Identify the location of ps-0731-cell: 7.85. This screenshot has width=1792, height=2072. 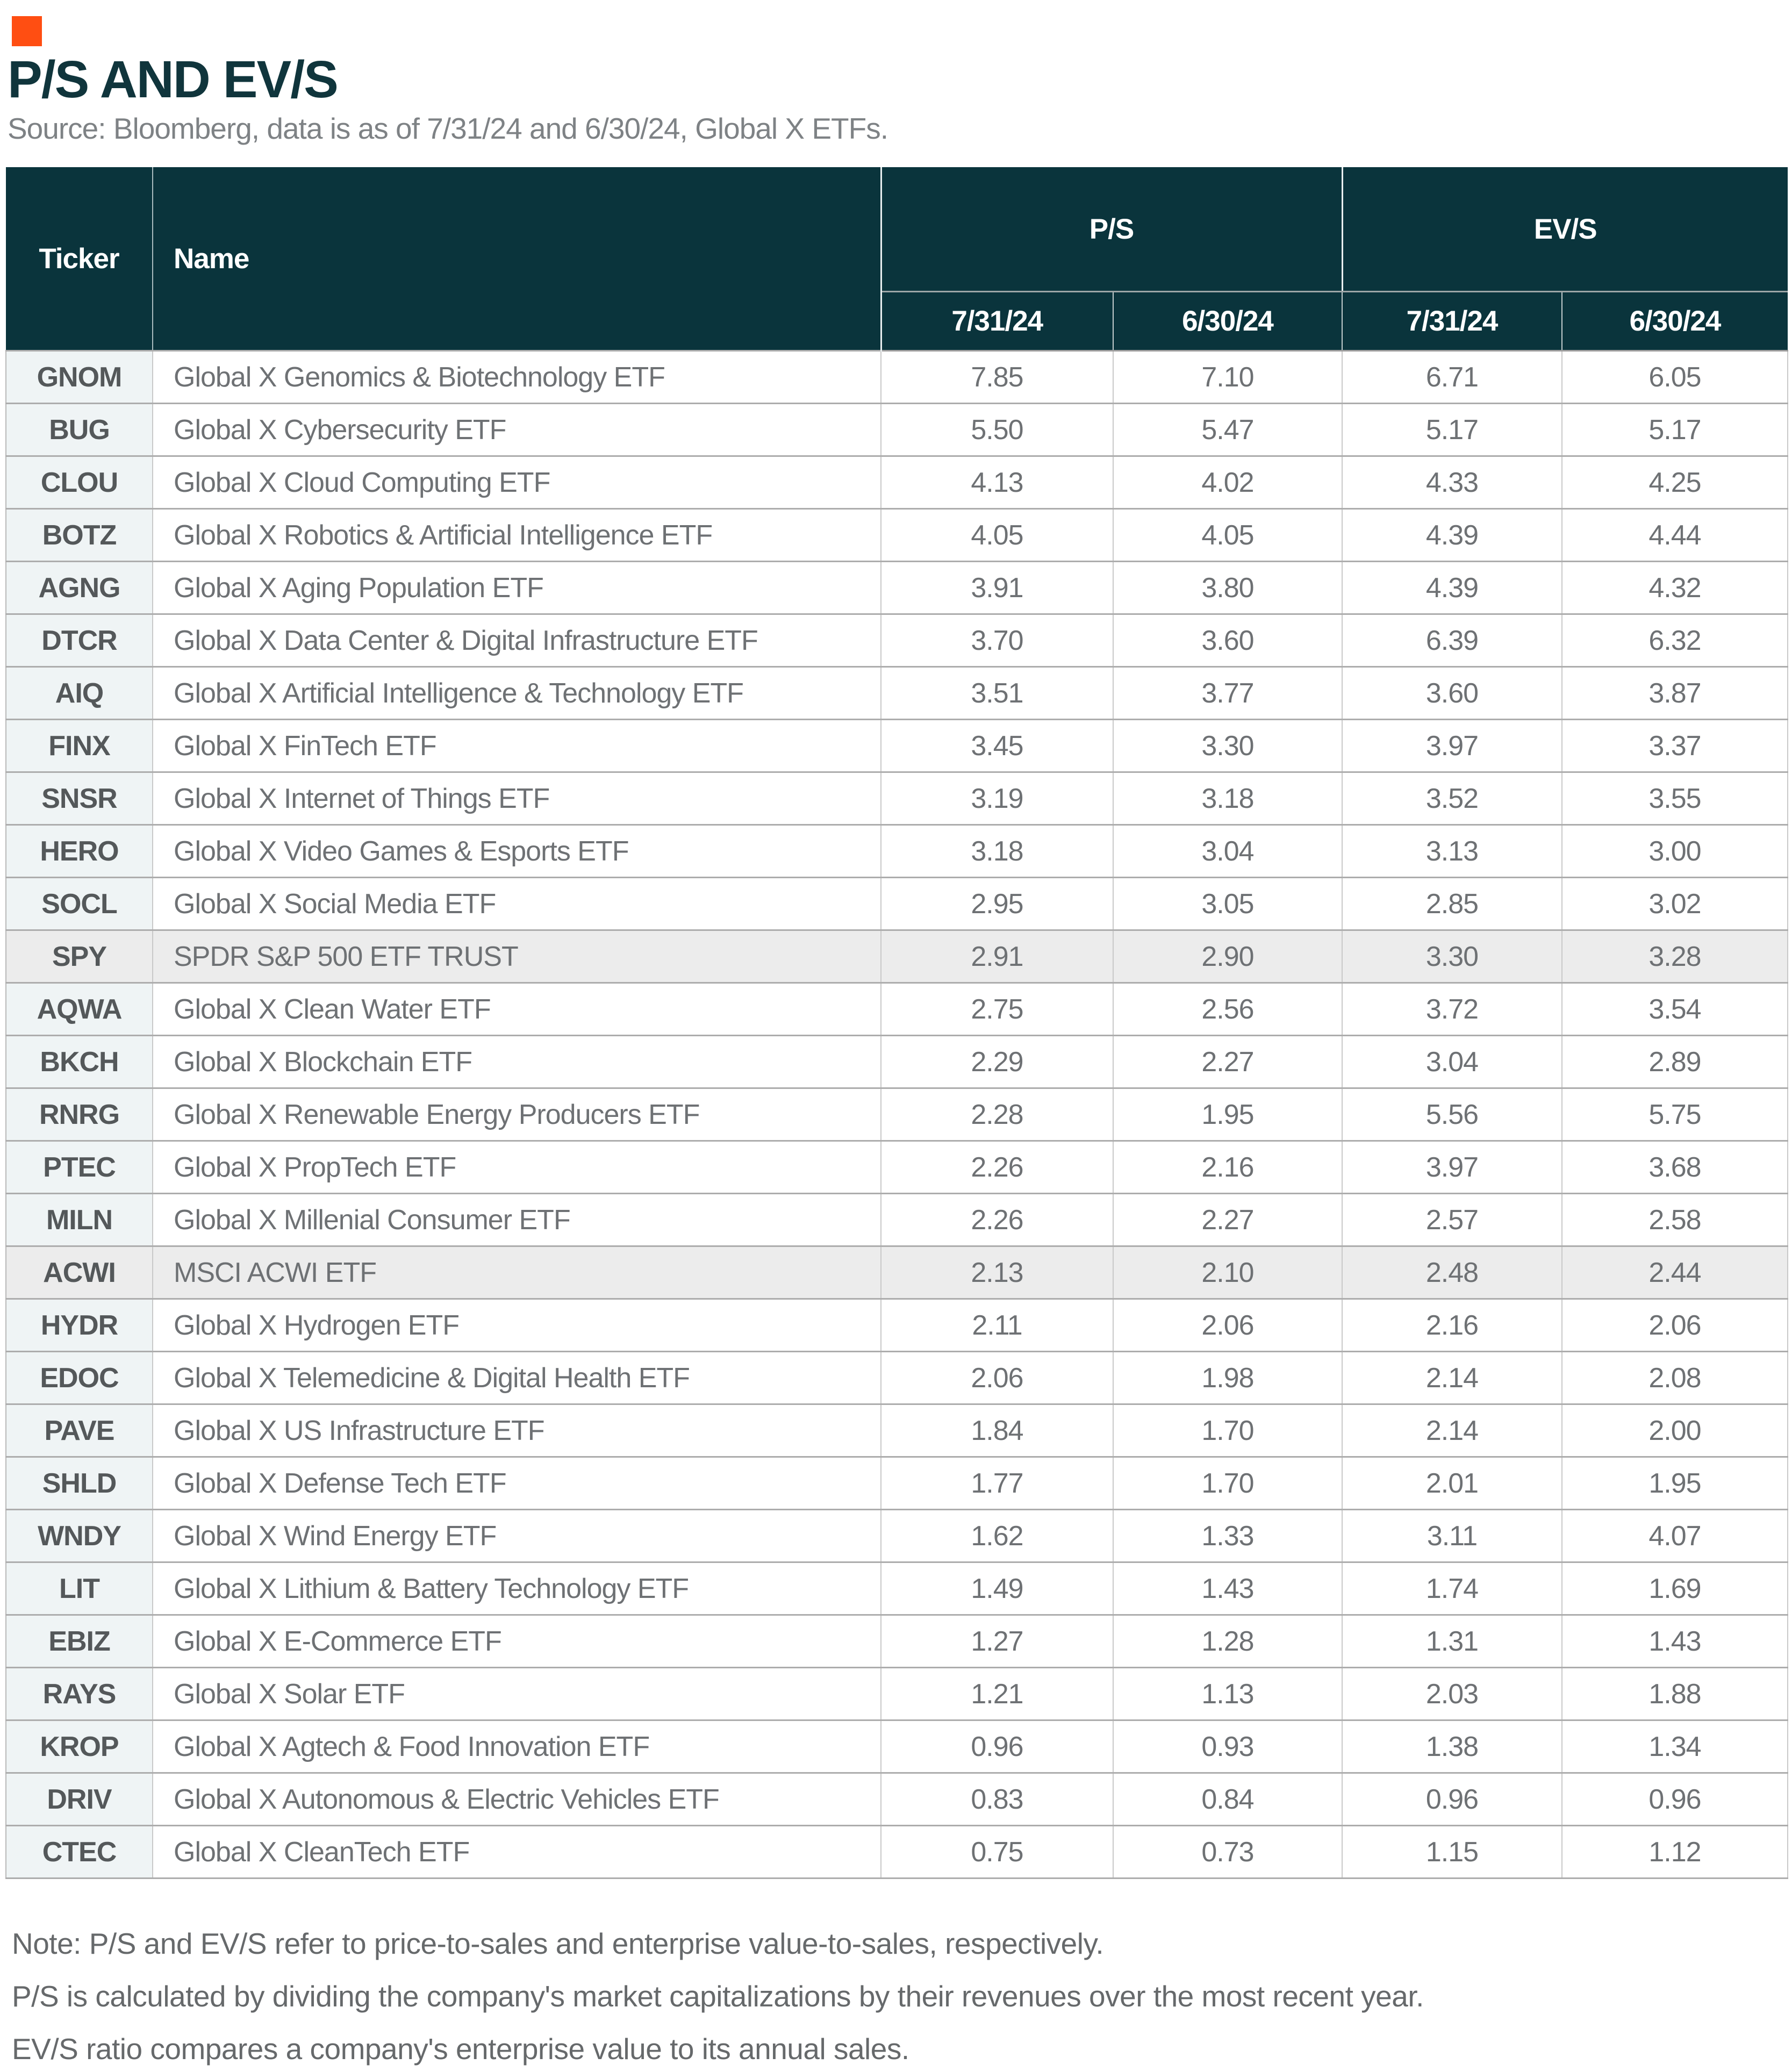
(996, 377).